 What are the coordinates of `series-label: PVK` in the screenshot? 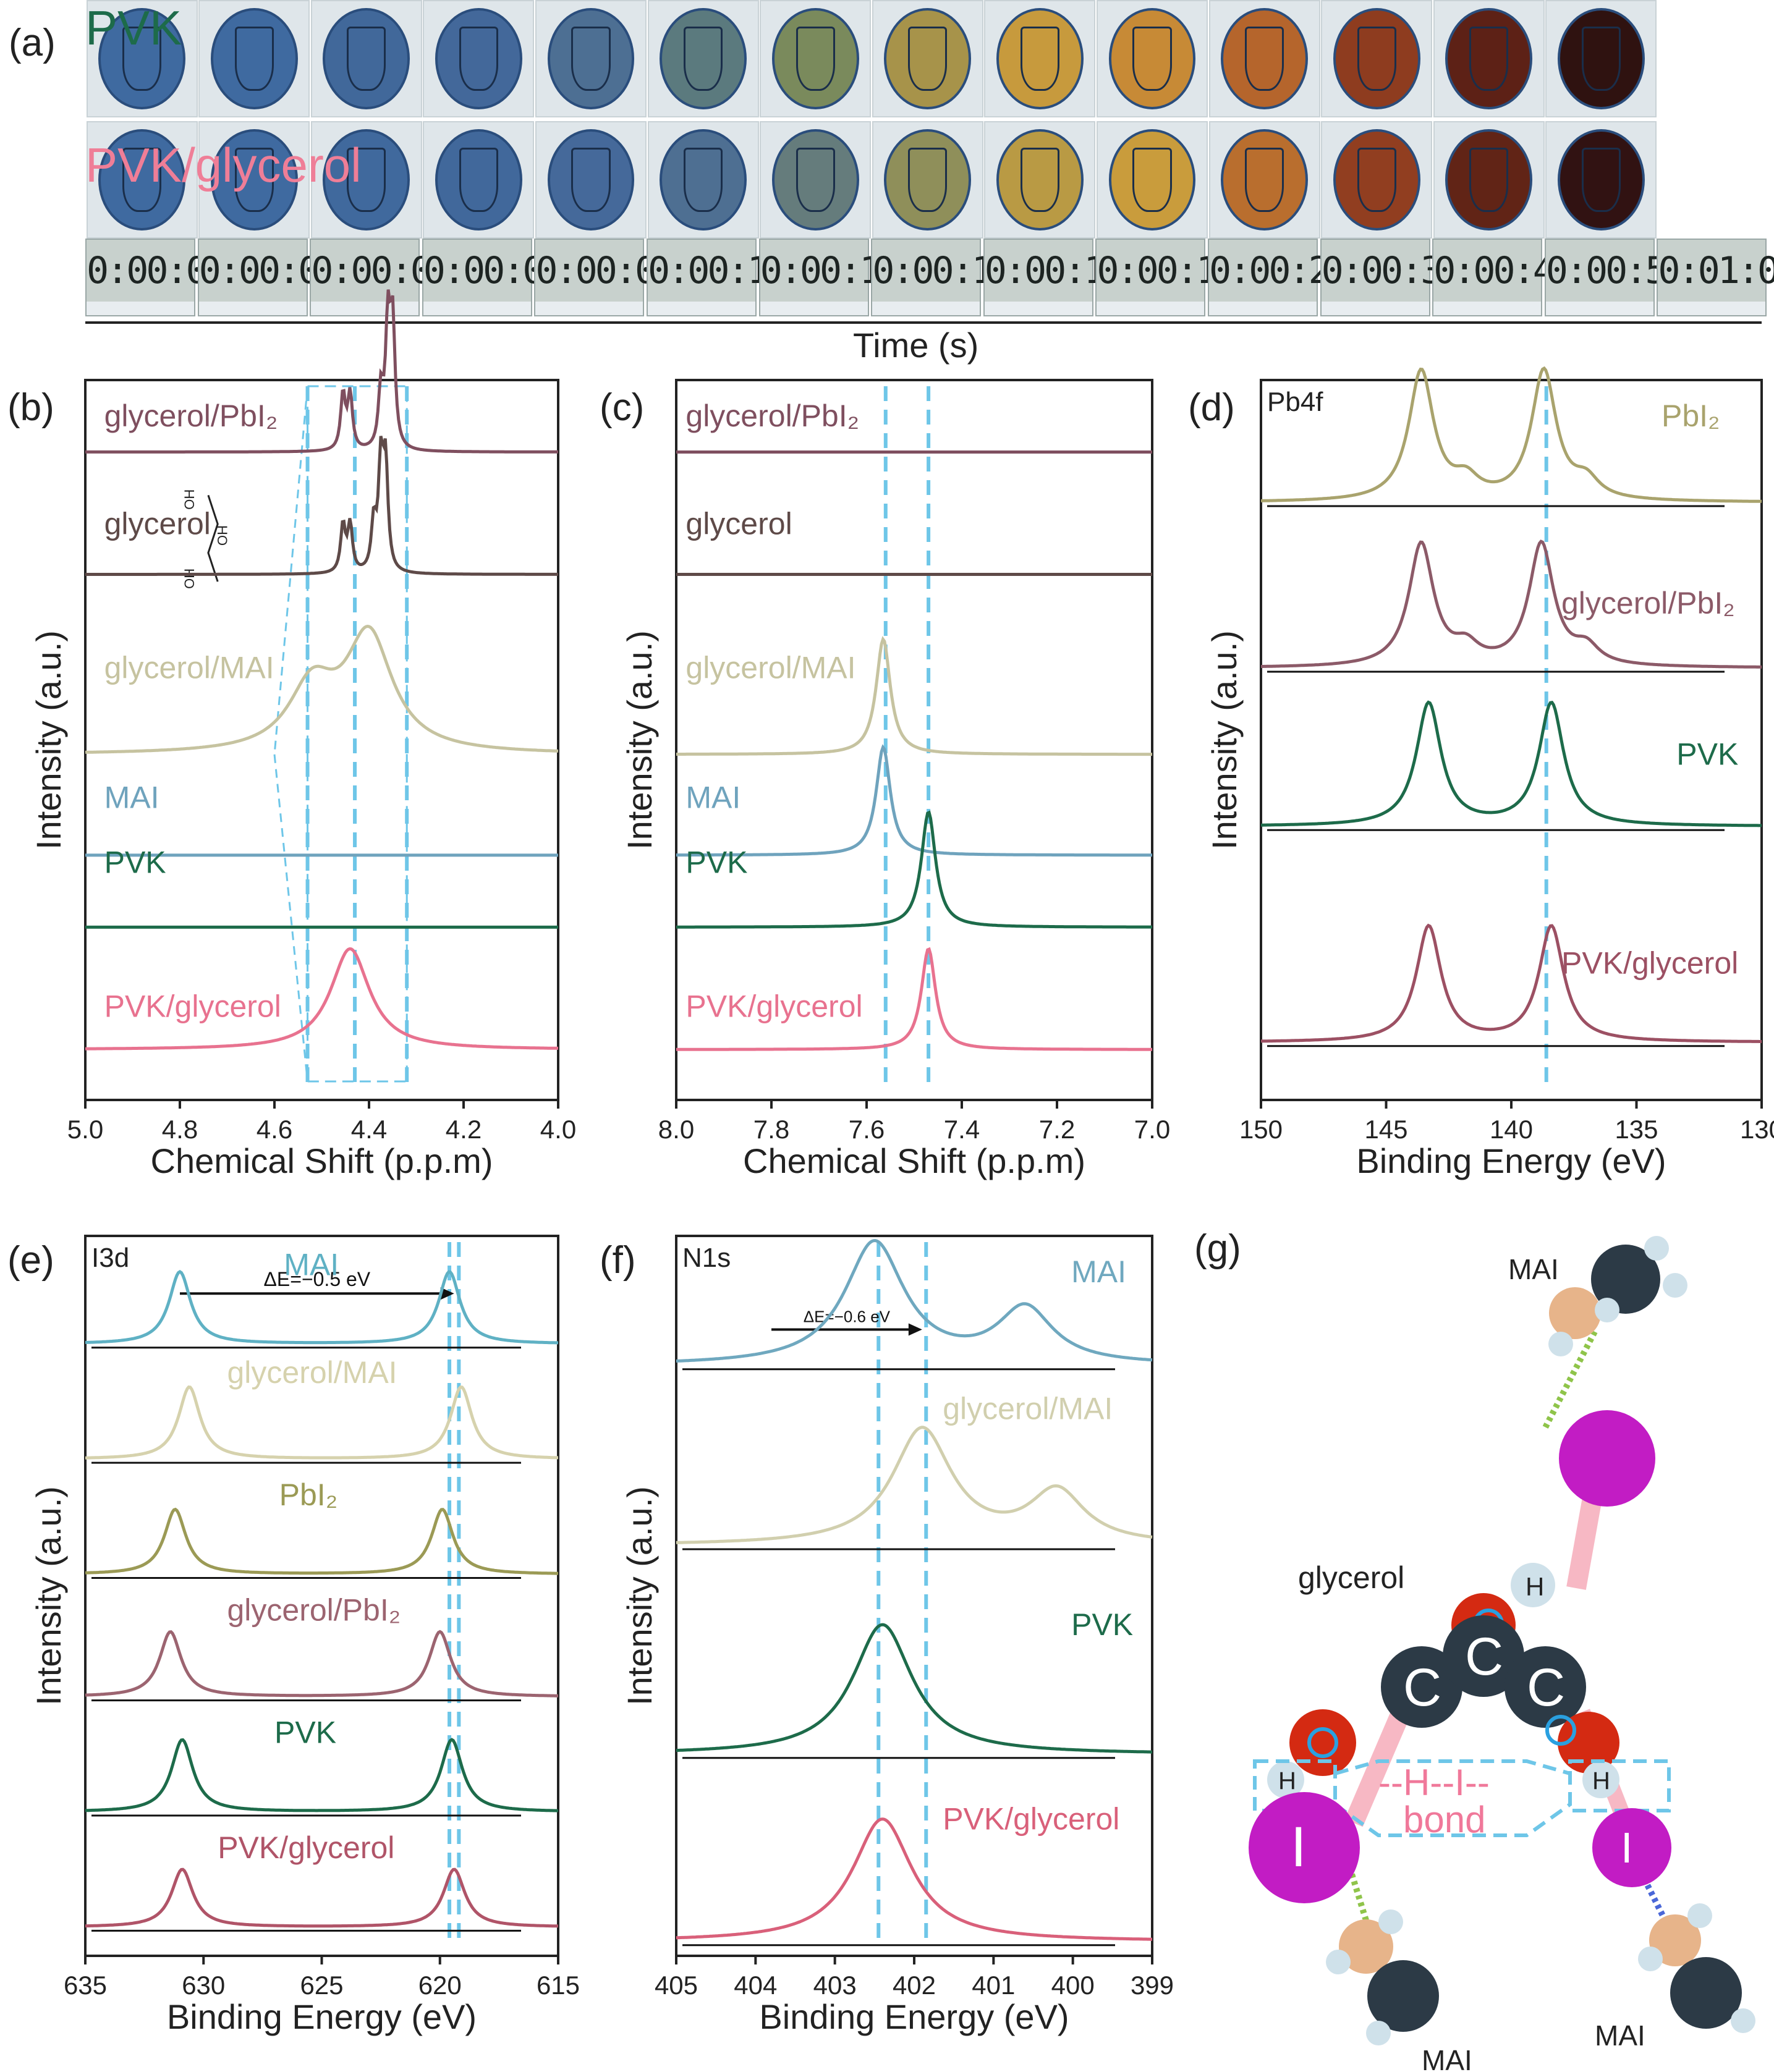 It's located at (716, 862).